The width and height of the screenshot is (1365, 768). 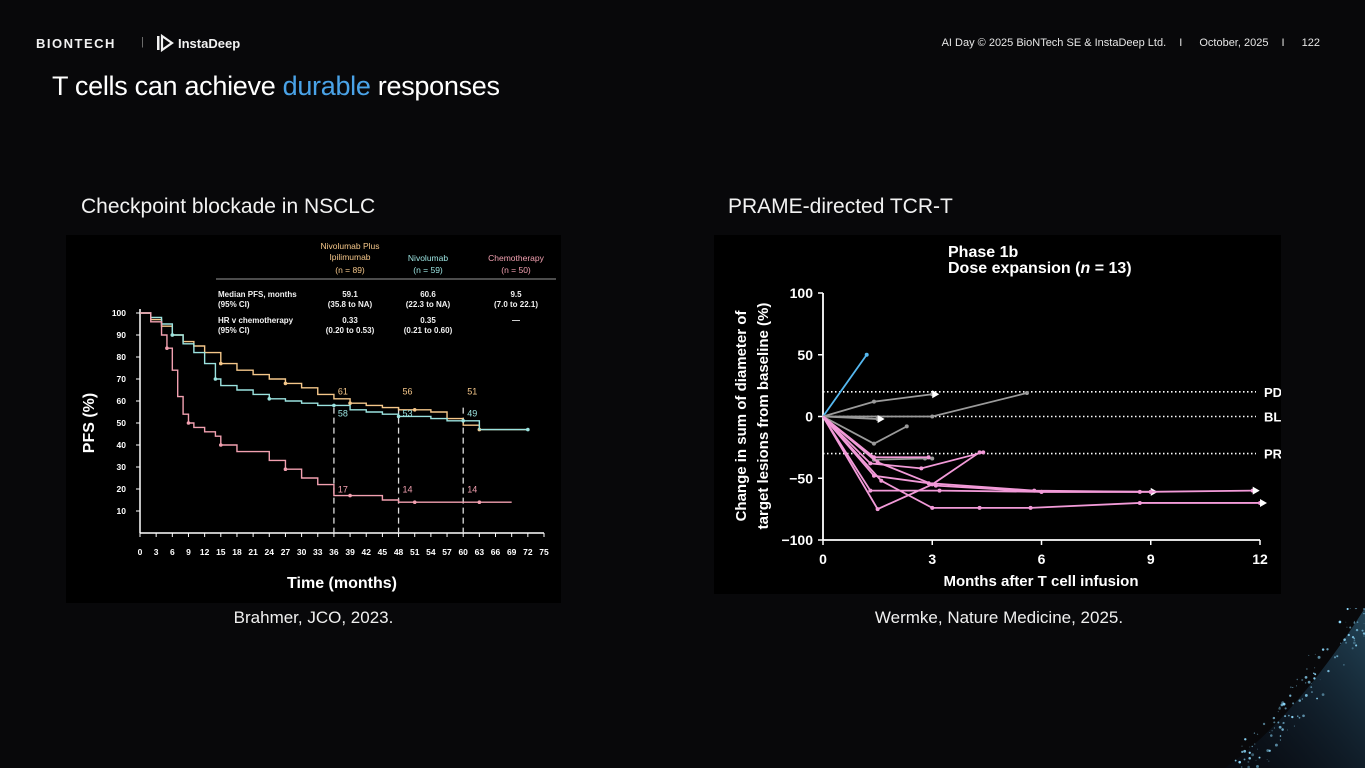 I want to click on table-cell: 0.33, so click(x=350, y=320).